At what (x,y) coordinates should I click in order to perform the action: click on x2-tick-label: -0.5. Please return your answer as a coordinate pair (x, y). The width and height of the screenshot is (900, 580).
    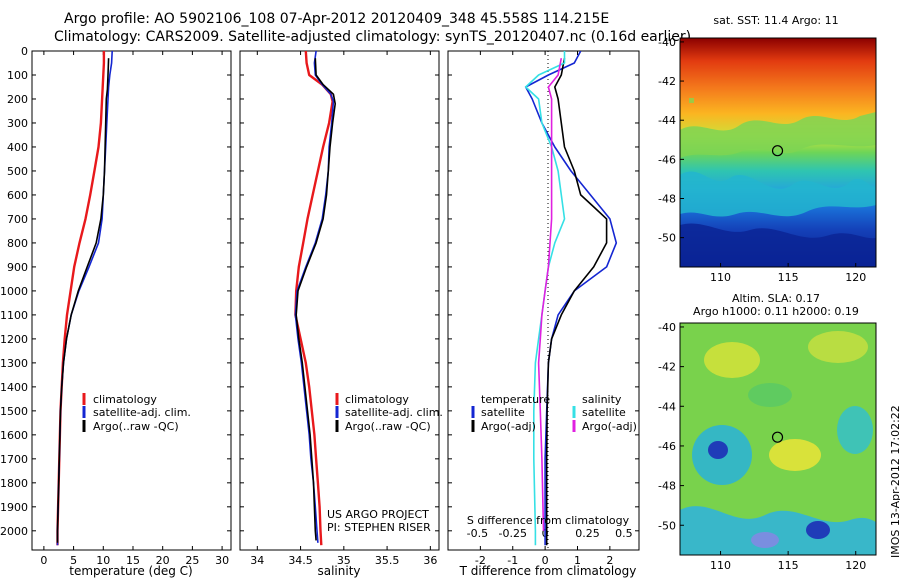
    Looking at the image, I should click on (477, 533).